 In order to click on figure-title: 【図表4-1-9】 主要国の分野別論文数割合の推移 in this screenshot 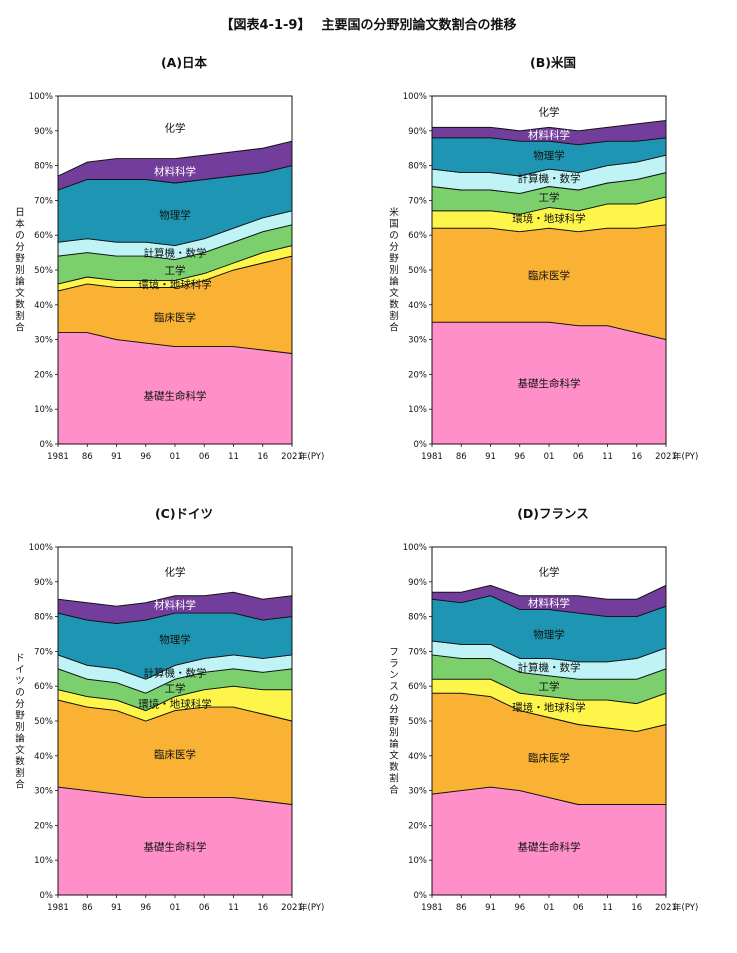, I will do `click(368, 25)`.